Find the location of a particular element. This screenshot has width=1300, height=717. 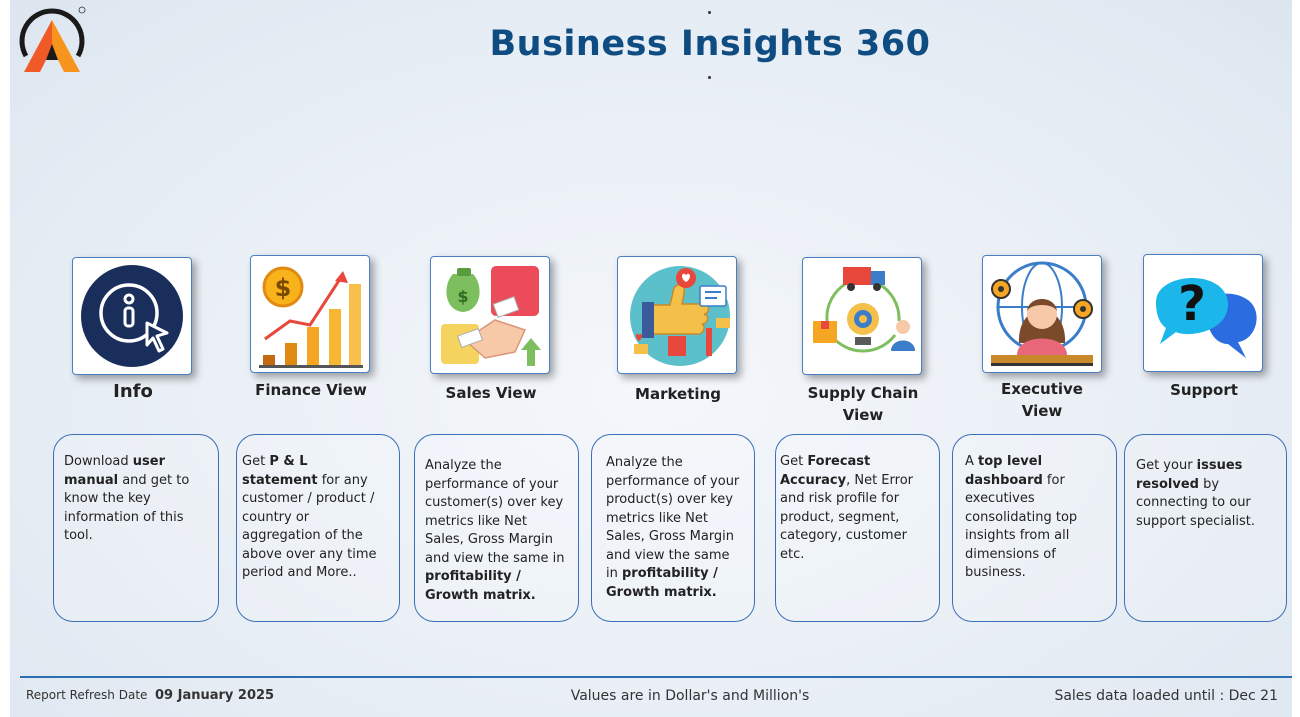

company-logo is located at coordinates (52, 40).